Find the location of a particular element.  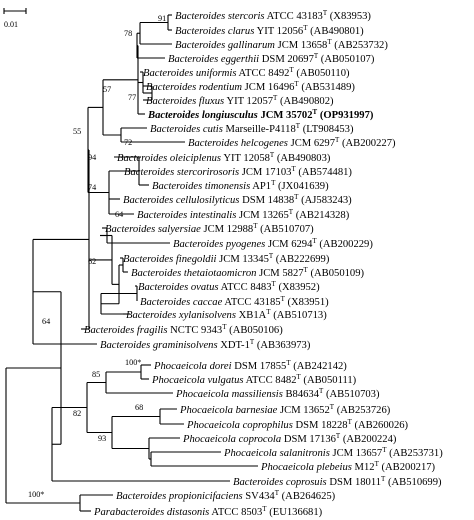

taxon-accession: (OP931997) is located at coordinates (345, 115).